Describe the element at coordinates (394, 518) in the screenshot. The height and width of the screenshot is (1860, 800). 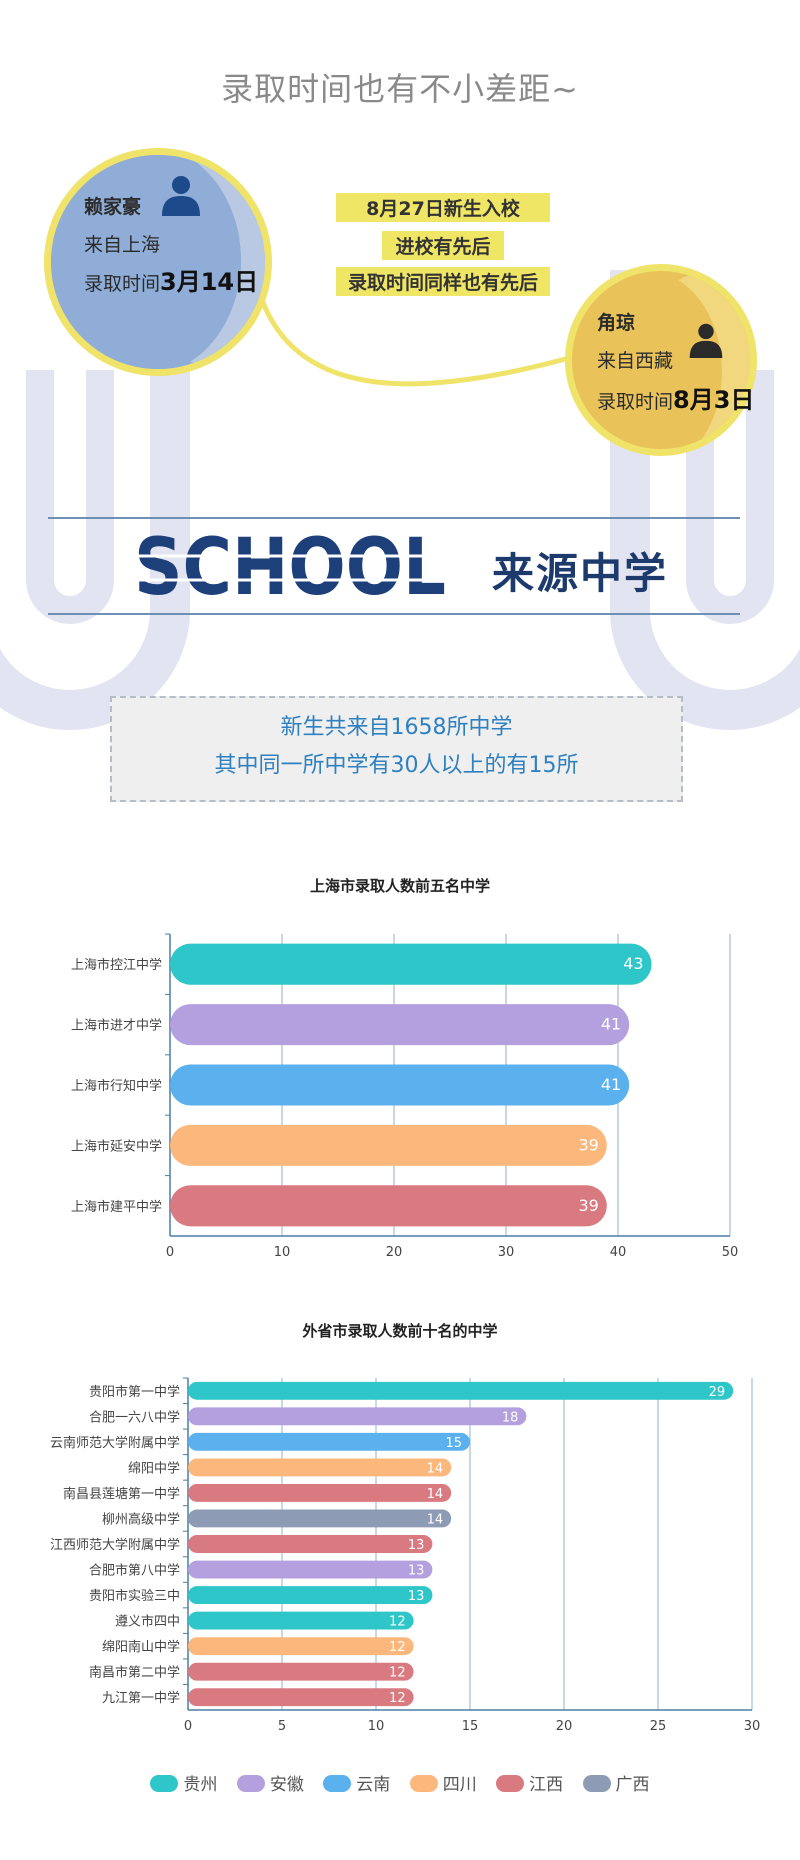
I see `divider-top` at that location.